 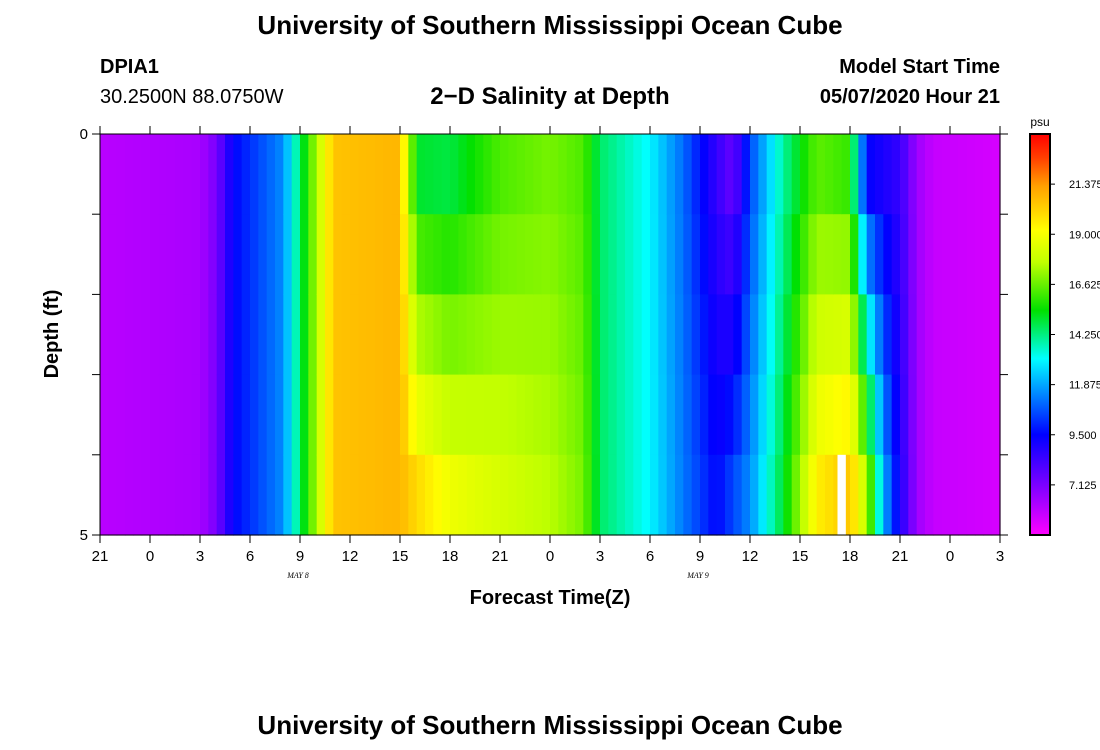 What do you see at coordinates (919, 67) in the screenshot?
I see `model-start-label: Model Start Time` at bounding box center [919, 67].